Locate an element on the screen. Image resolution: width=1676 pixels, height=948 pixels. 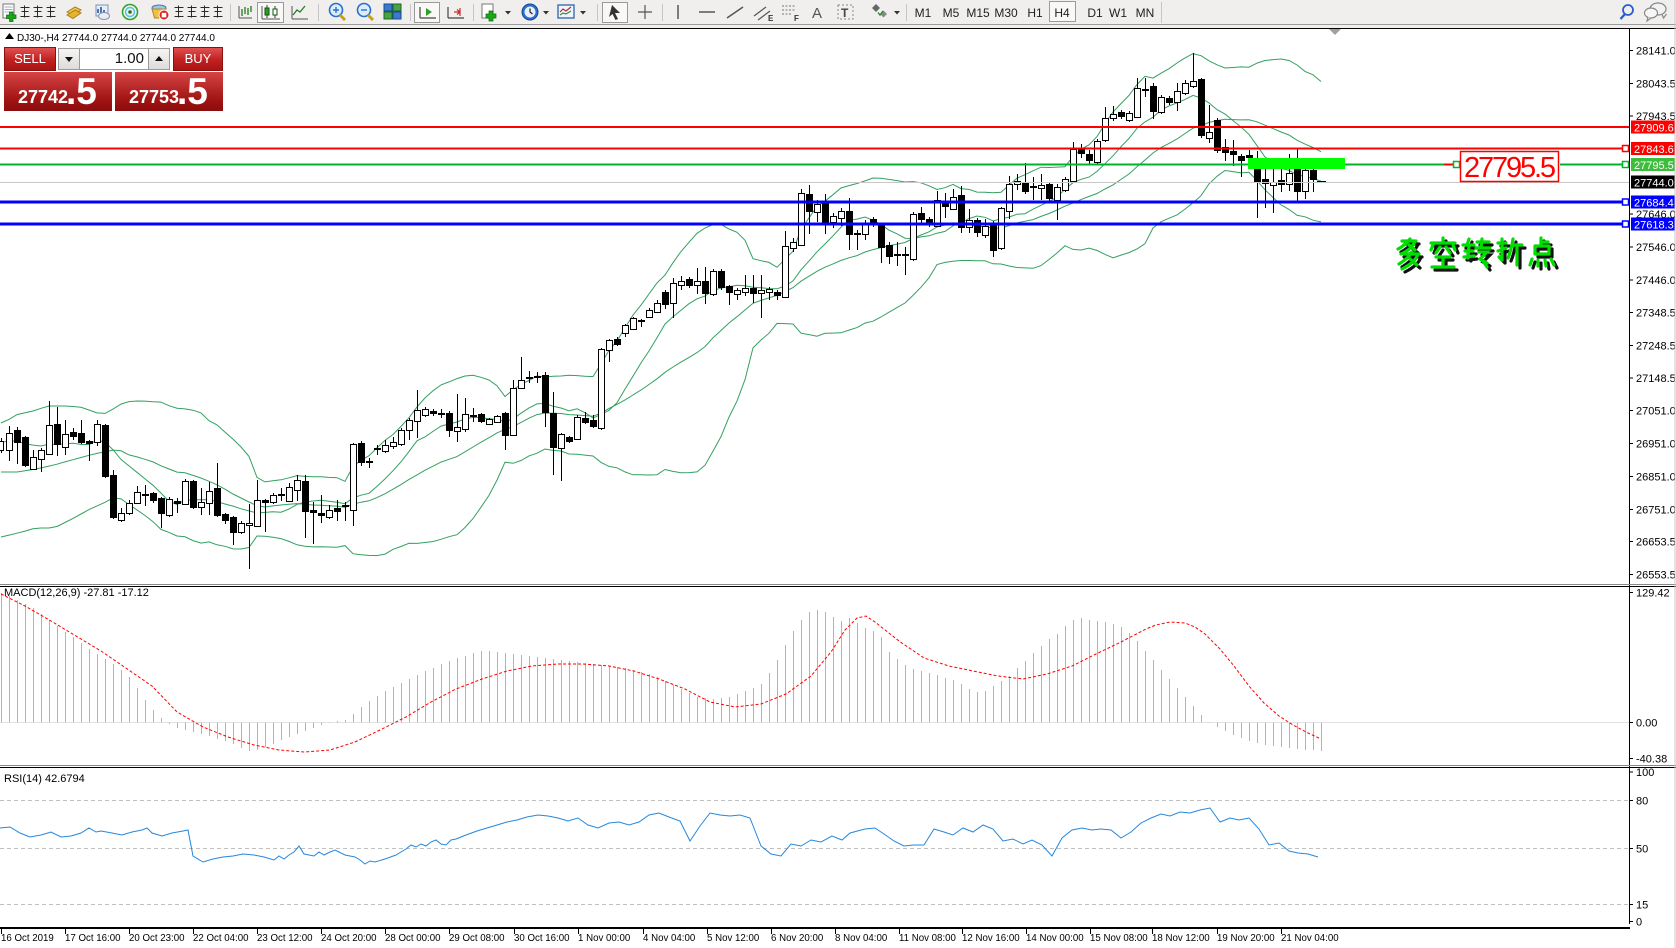
svg-text: 1 Nov 00:00 is located at coordinates (604, 938).